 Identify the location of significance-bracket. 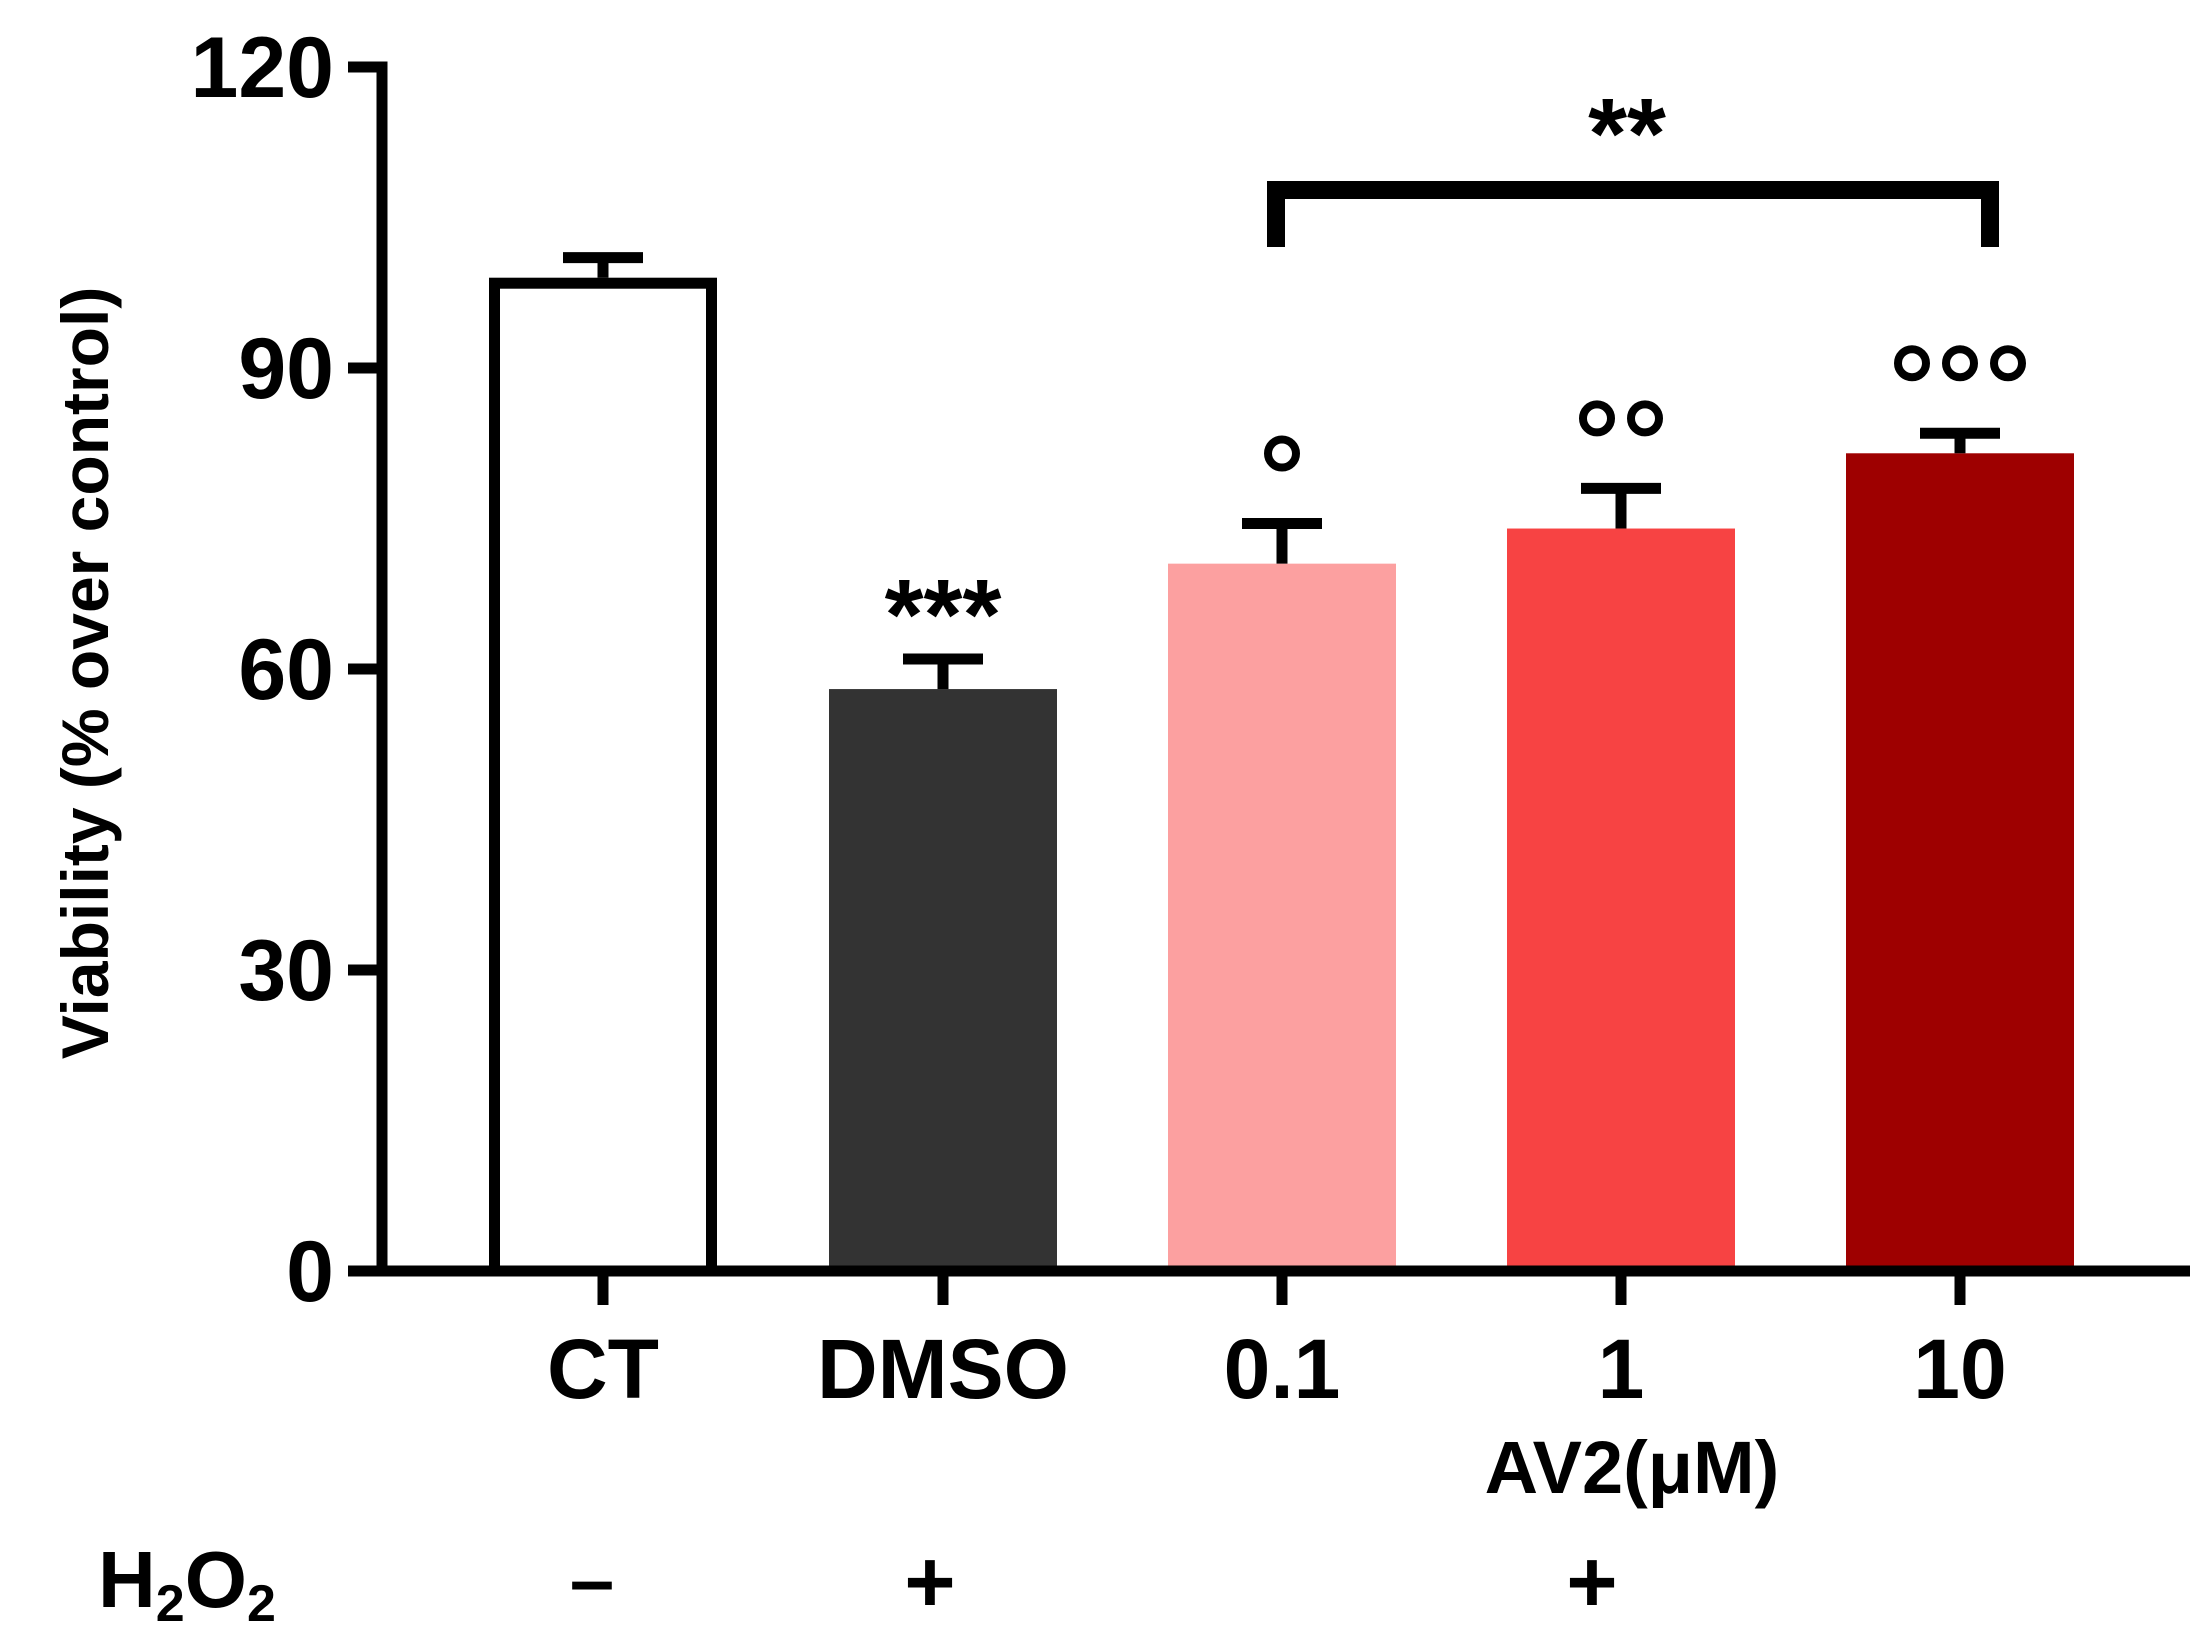
(1633, 214).